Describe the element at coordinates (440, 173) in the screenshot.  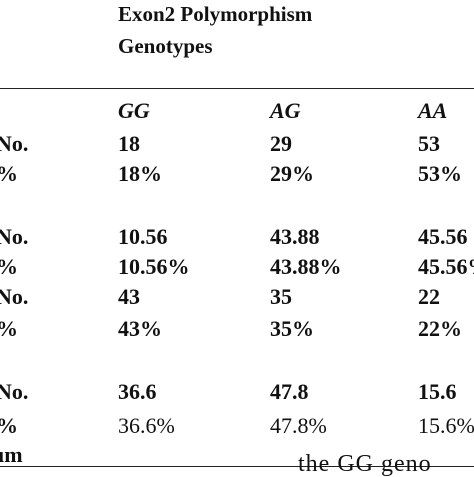
I see `cell: 53%` at that location.